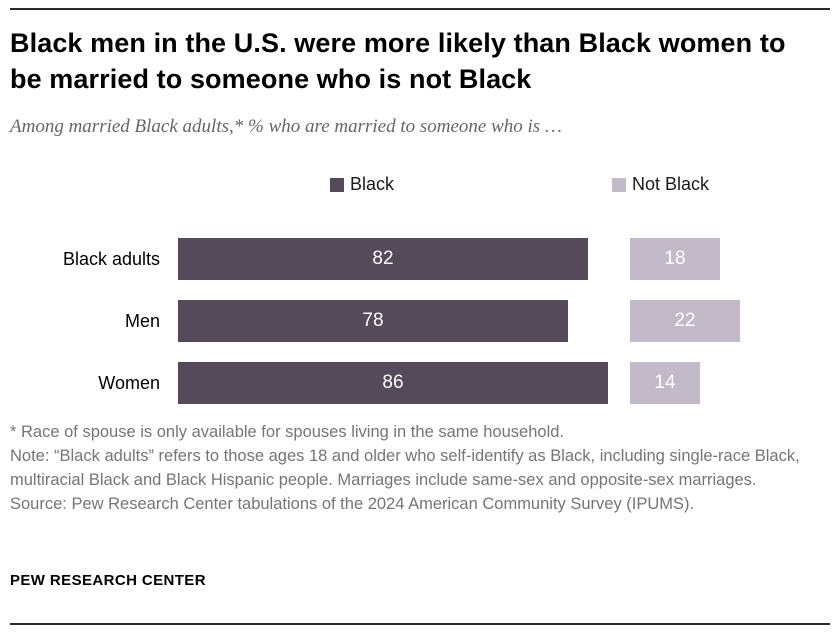 Image resolution: width=840 pixels, height=632 pixels. What do you see at coordinates (685, 321) in the screenshot?
I see `bar-not-black: 22` at bounding box center [685, 321].